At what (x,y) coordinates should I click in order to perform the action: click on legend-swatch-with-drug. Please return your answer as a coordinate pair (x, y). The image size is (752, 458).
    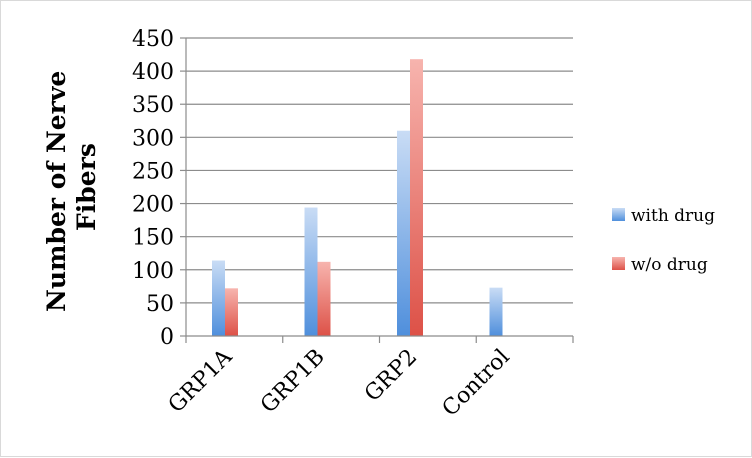
    Looking at the image, I should click on (618, 214).